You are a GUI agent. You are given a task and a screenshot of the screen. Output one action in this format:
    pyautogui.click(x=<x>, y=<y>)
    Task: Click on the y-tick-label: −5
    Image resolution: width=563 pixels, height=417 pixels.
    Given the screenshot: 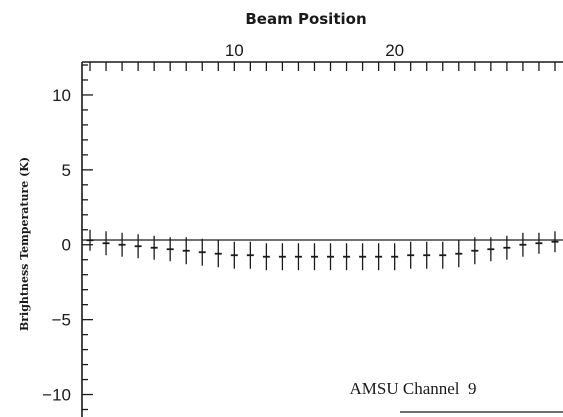 What is the action you would take?
    pyautogui.click(x=61, y=320)
    